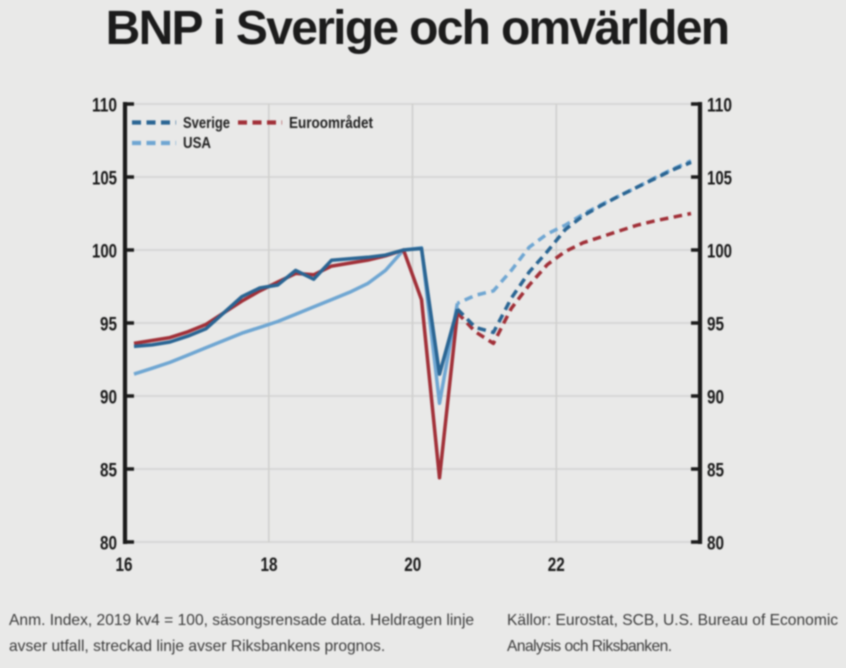 The image size is (846, 668). I want to click on svg-text: 20, so click(412, 565).